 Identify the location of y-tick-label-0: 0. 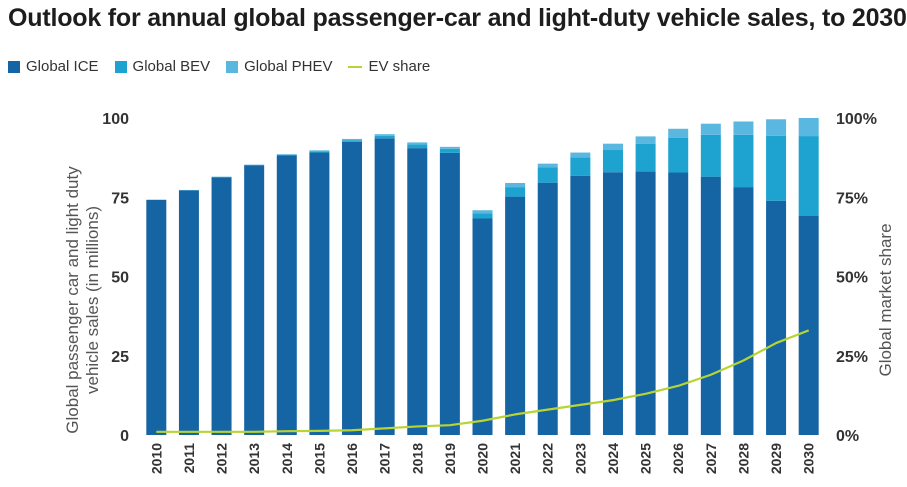
(124, 436).